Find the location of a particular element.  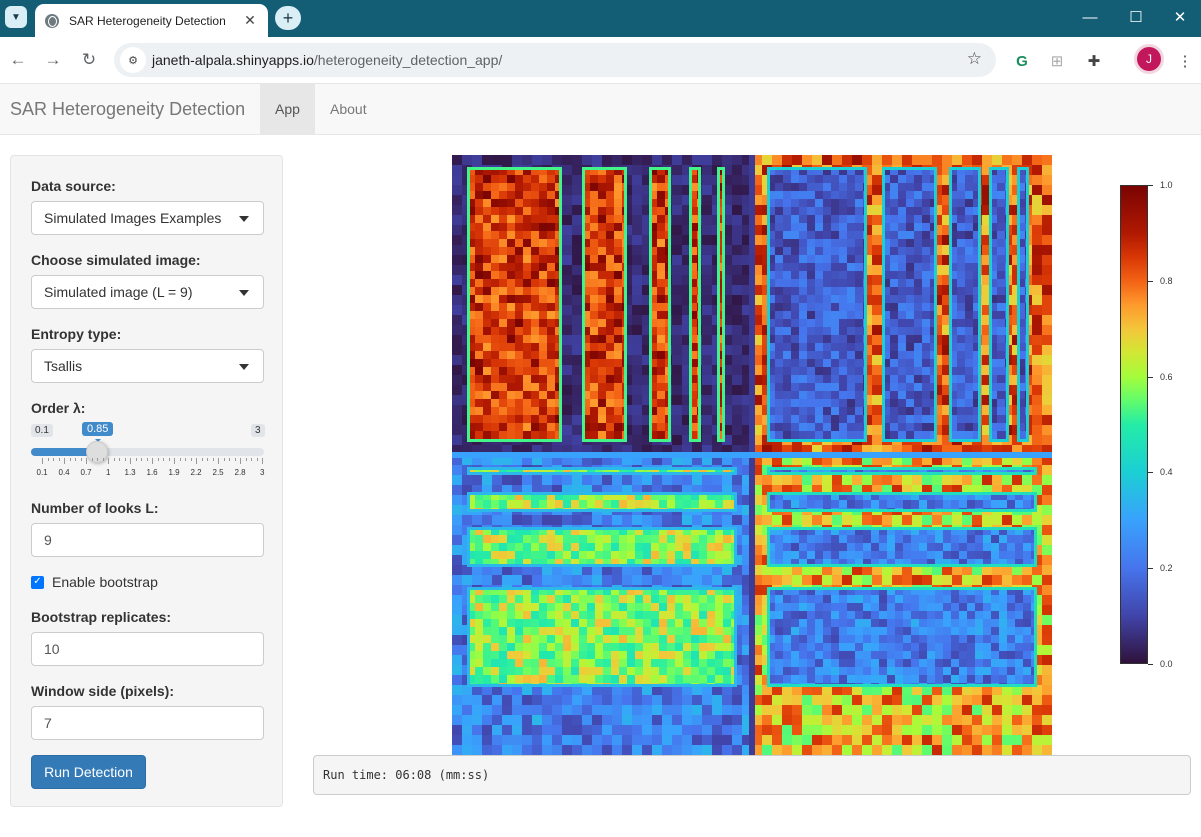

maximize-icon: ☐ is located at coordinates (1136, 17).